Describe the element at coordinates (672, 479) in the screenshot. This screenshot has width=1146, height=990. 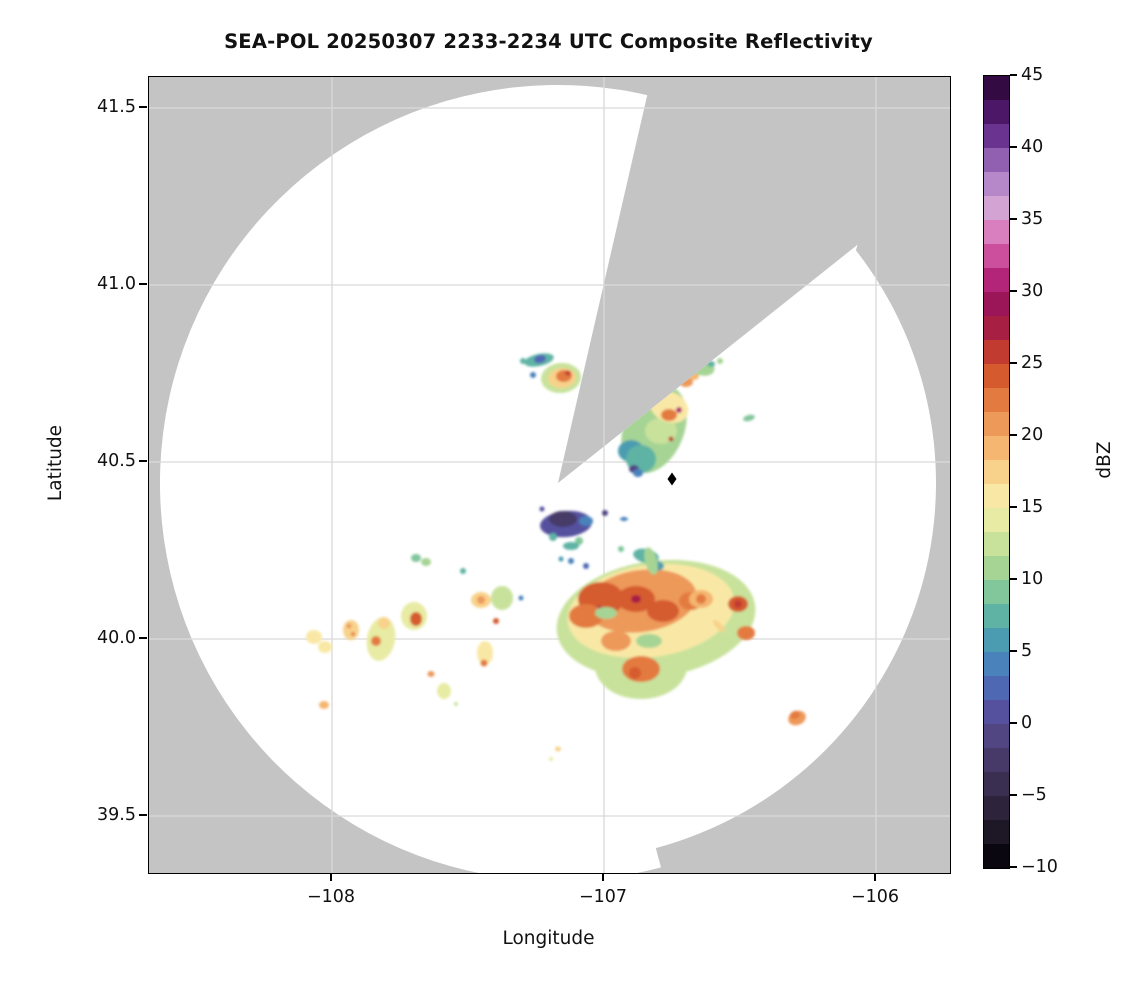
I see `site-marker-diamond` at that location.